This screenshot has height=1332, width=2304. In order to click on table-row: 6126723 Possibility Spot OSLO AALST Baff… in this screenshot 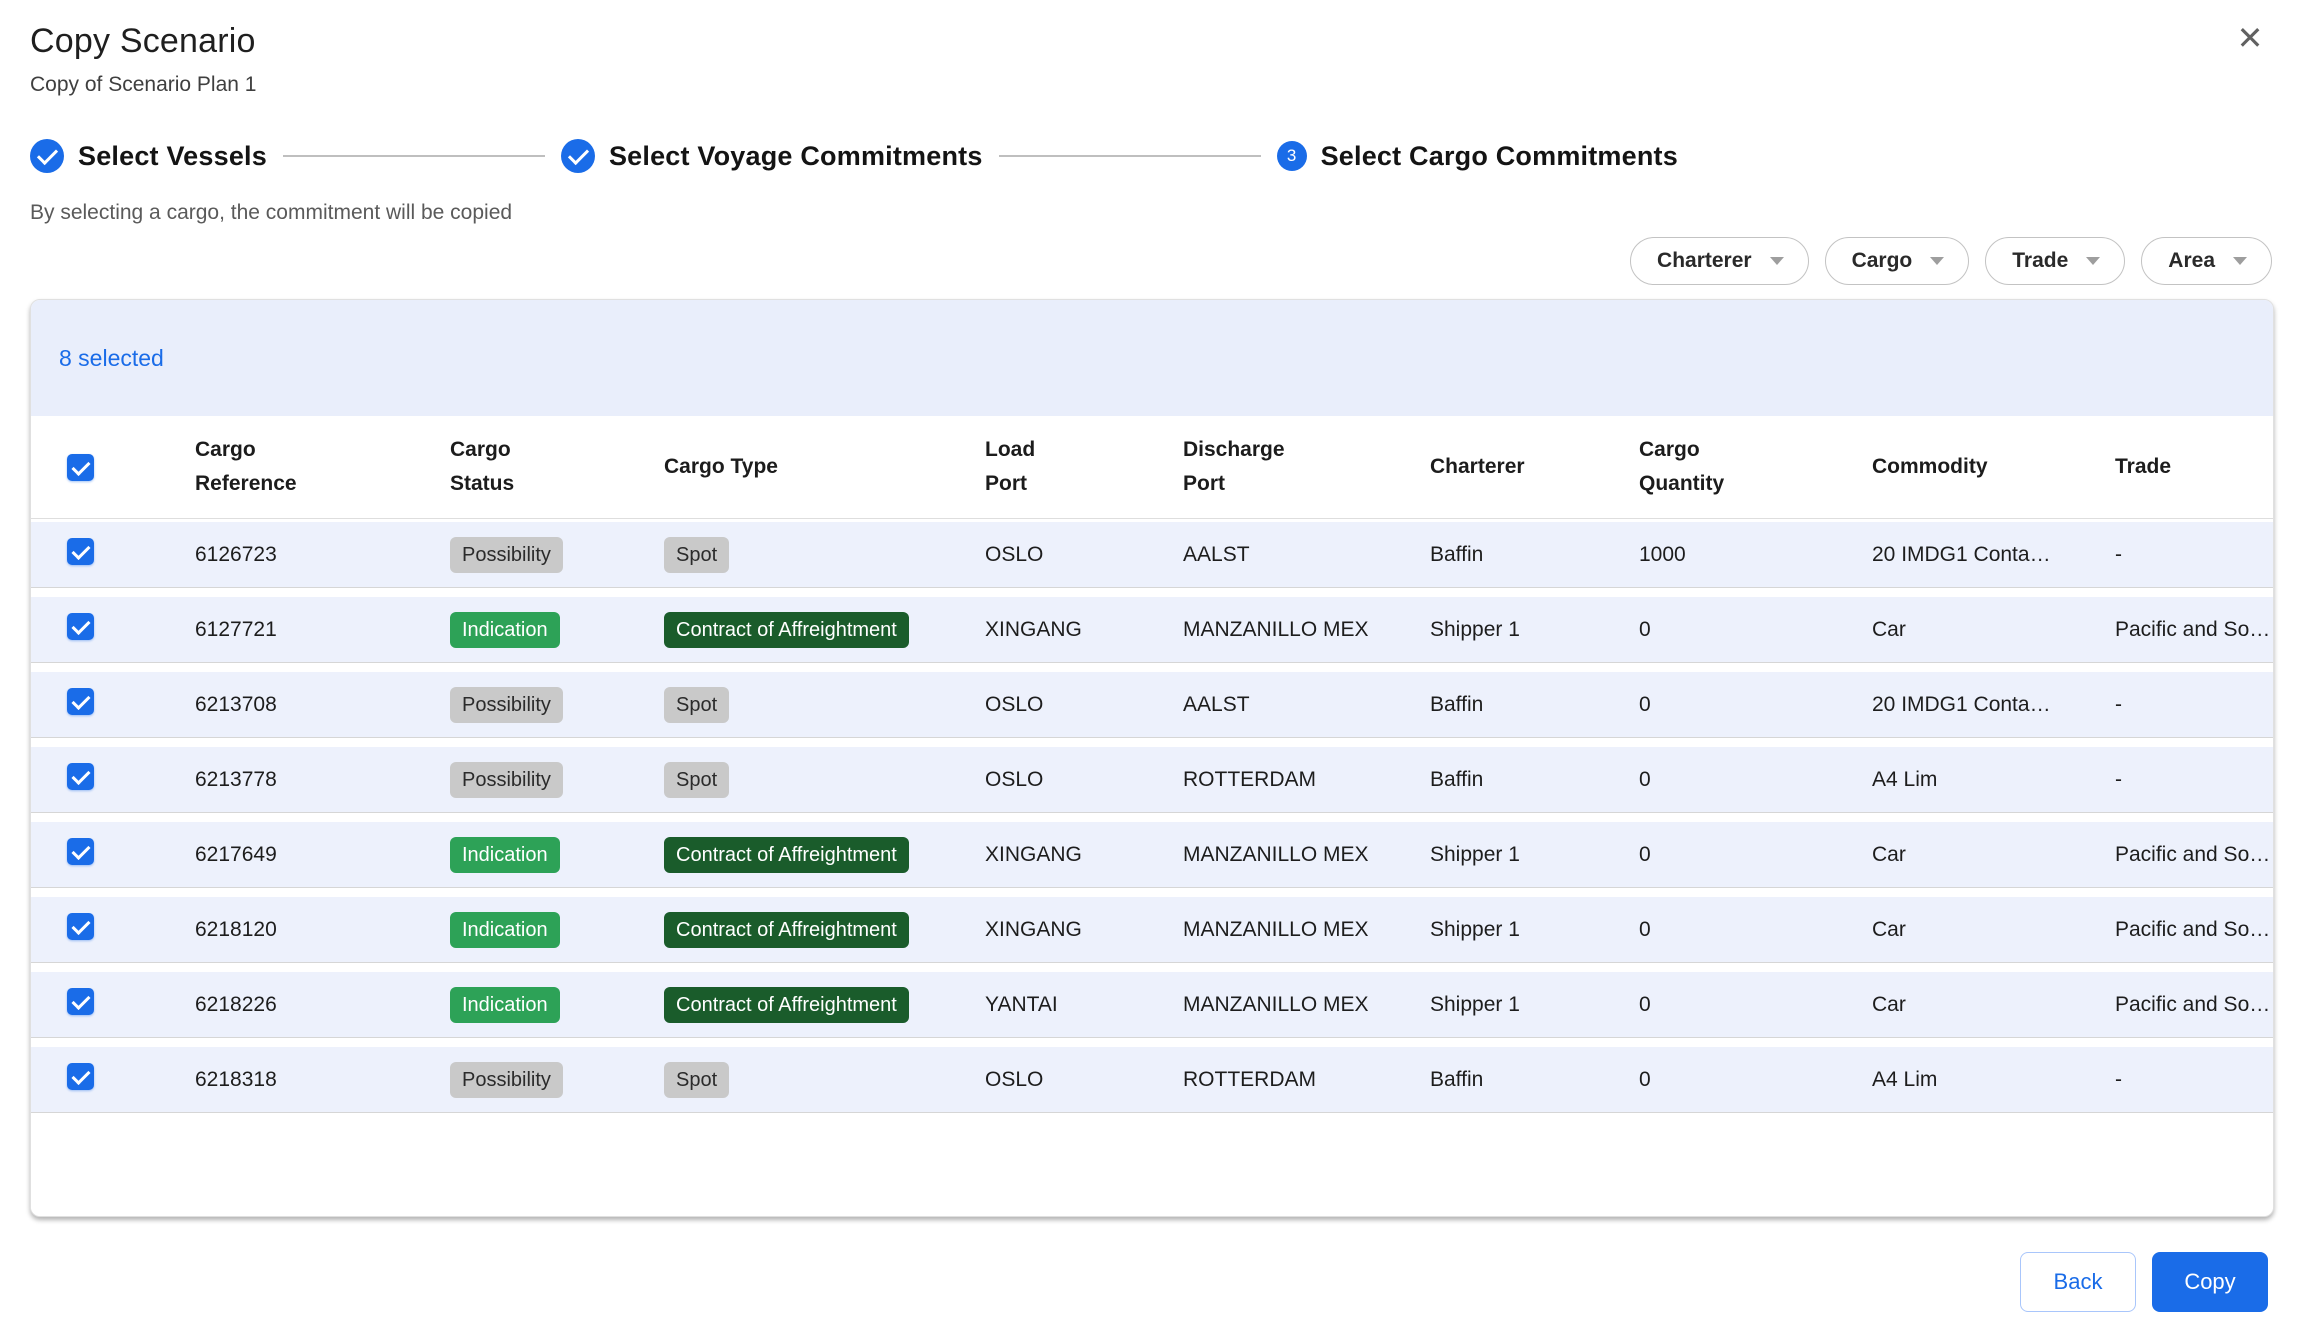, I will do `click(1152, 555)`.